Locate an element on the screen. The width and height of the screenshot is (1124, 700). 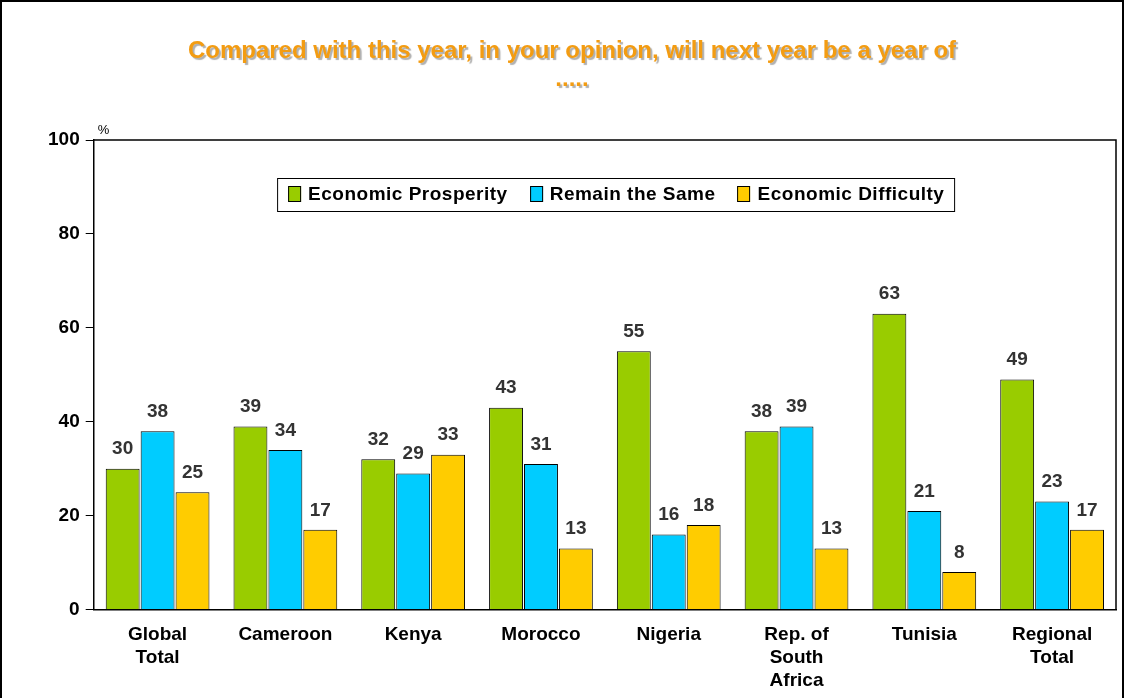
data-label: 34 is located at coordinates (285, 429).